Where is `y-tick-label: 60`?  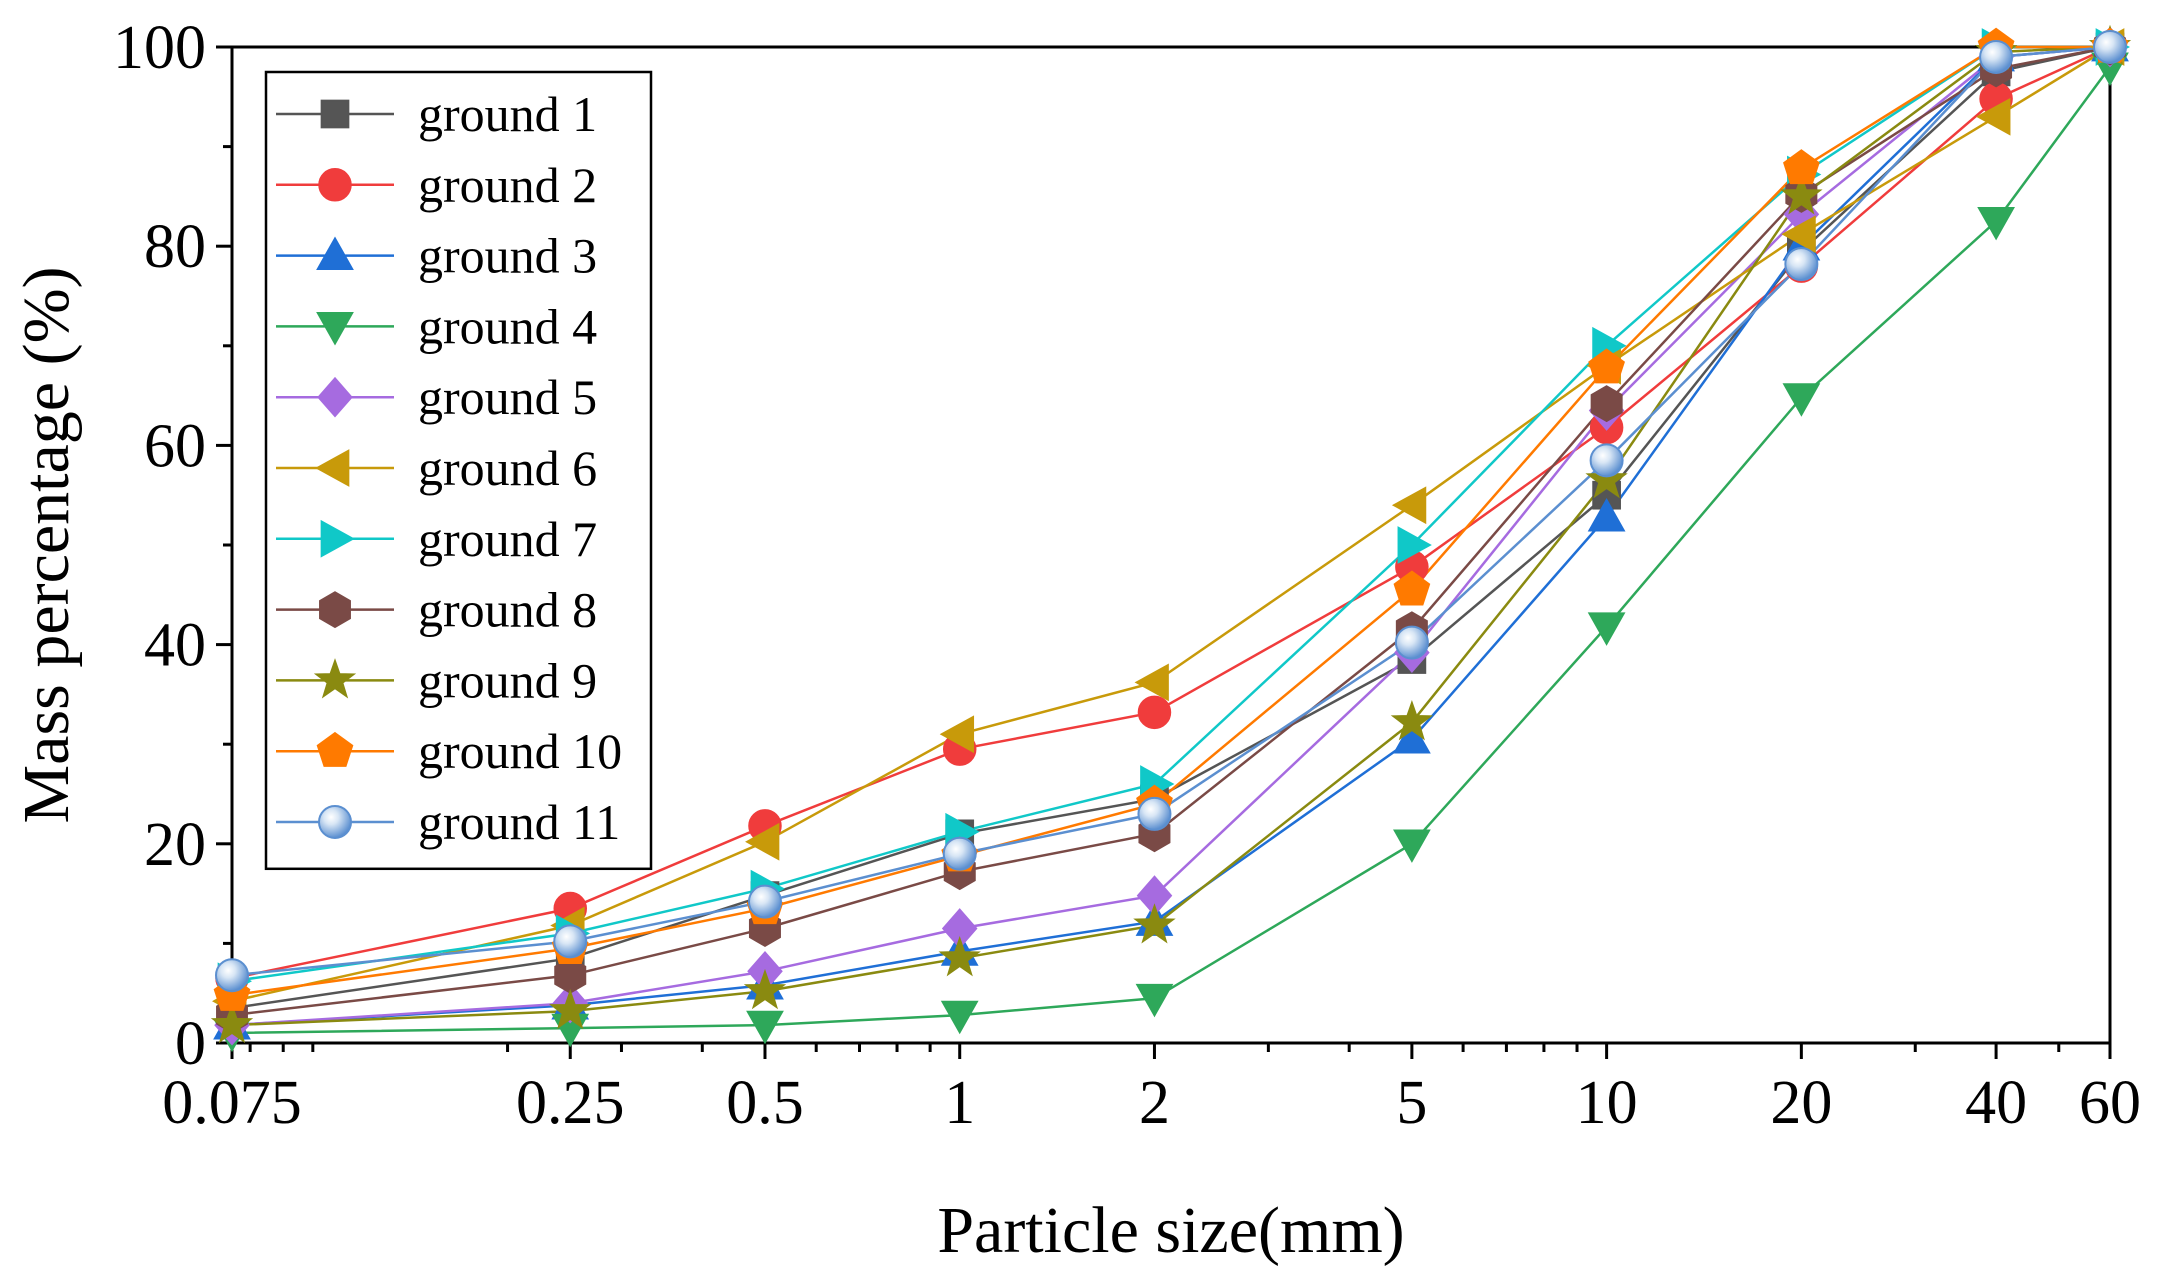 y-tick-label: 60 is located at coordinates (175, 446).